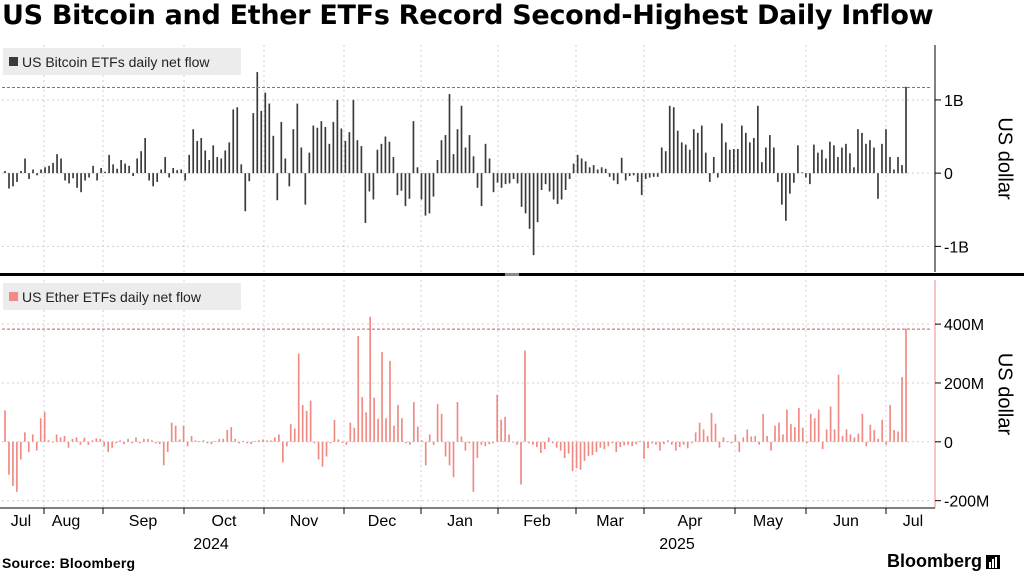 The height and width of the screenshot is (576, 1024). Describe the element at coordinates (943, 561) in the screenshot. I see `brand: Bloomberg` at that location.